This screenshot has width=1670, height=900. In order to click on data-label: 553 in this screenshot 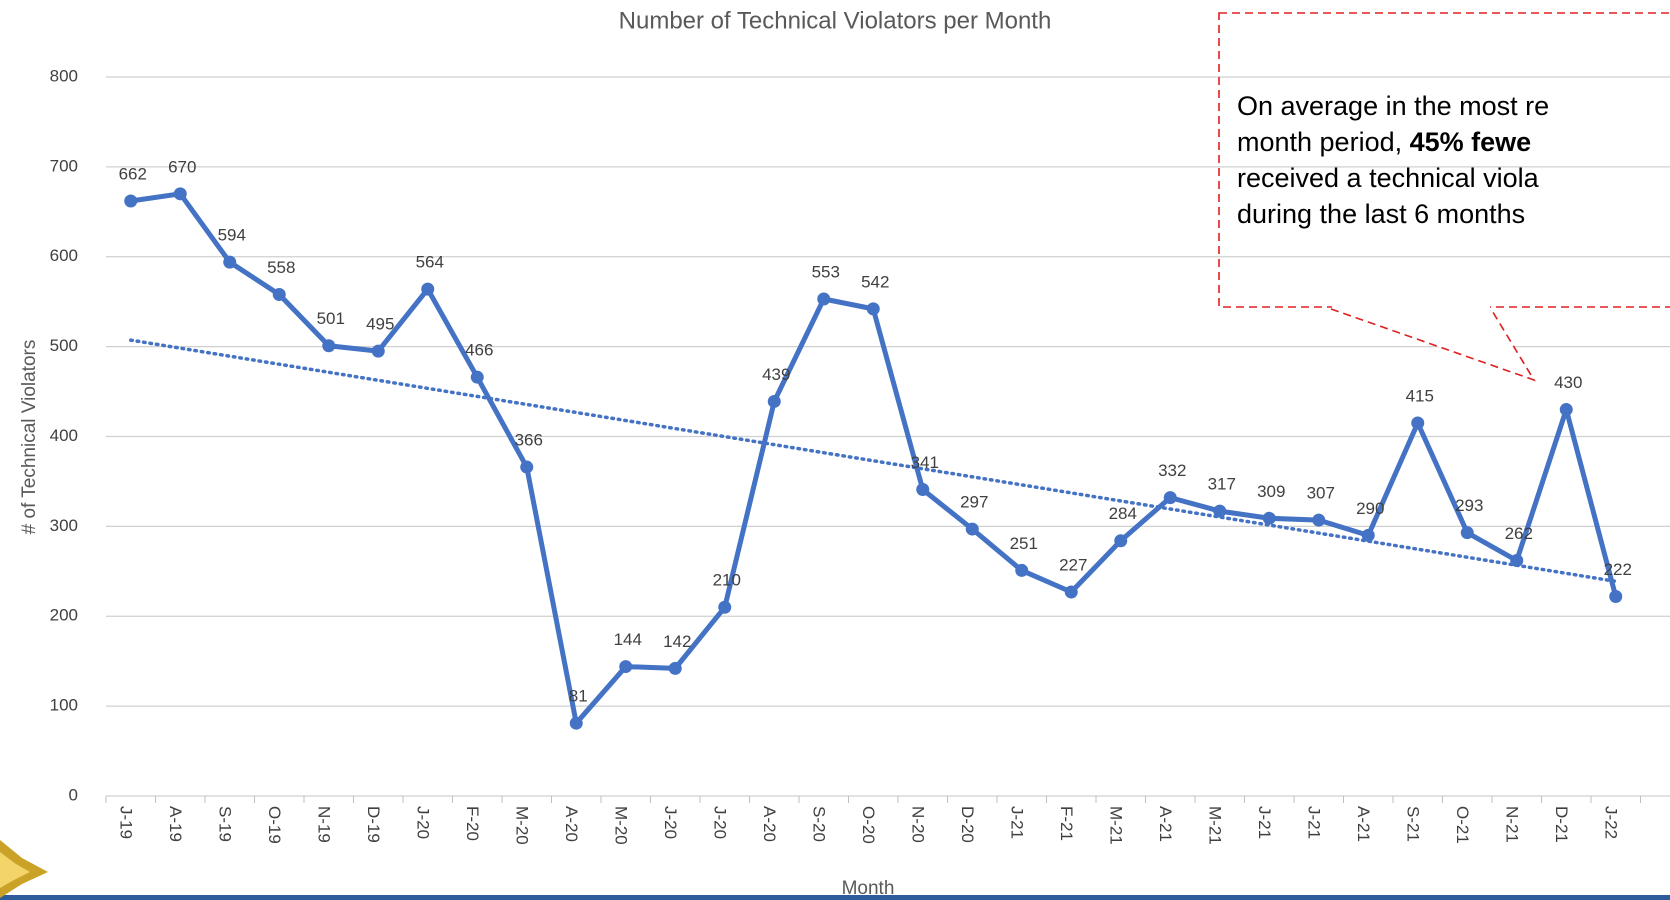, I will do `click(826, 271)`.